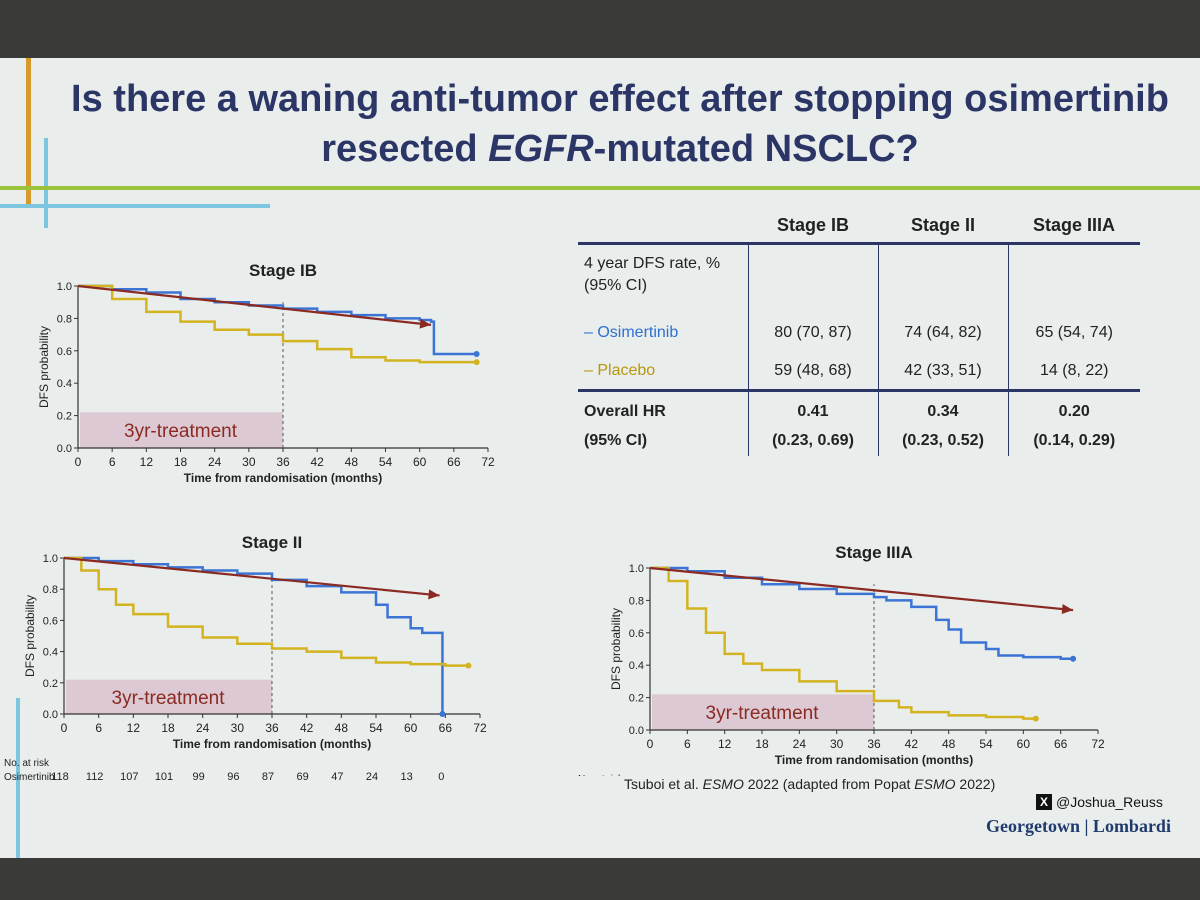 The height and width of the screenshot is (900, 1200). Describe the element at coordinates (199, 776) in the screenshot. I see `risk-value: 99` at that location.